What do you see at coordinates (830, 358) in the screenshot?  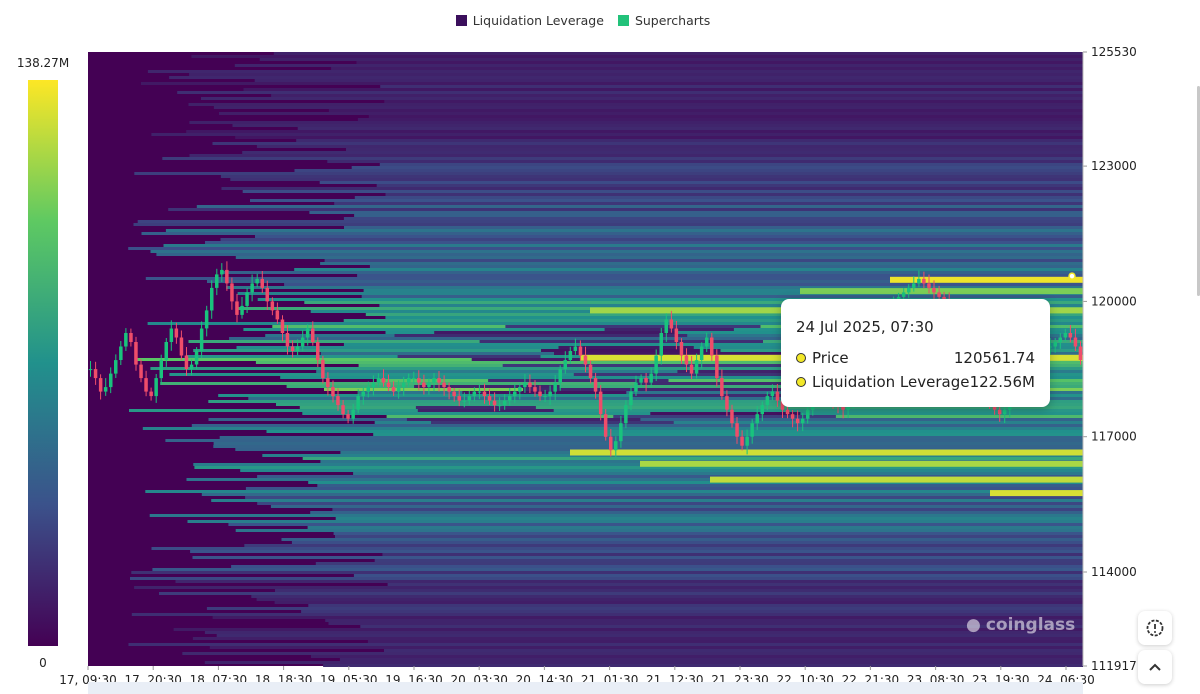 I see `tooltip-label: Price` at bounding box center [830, 358].